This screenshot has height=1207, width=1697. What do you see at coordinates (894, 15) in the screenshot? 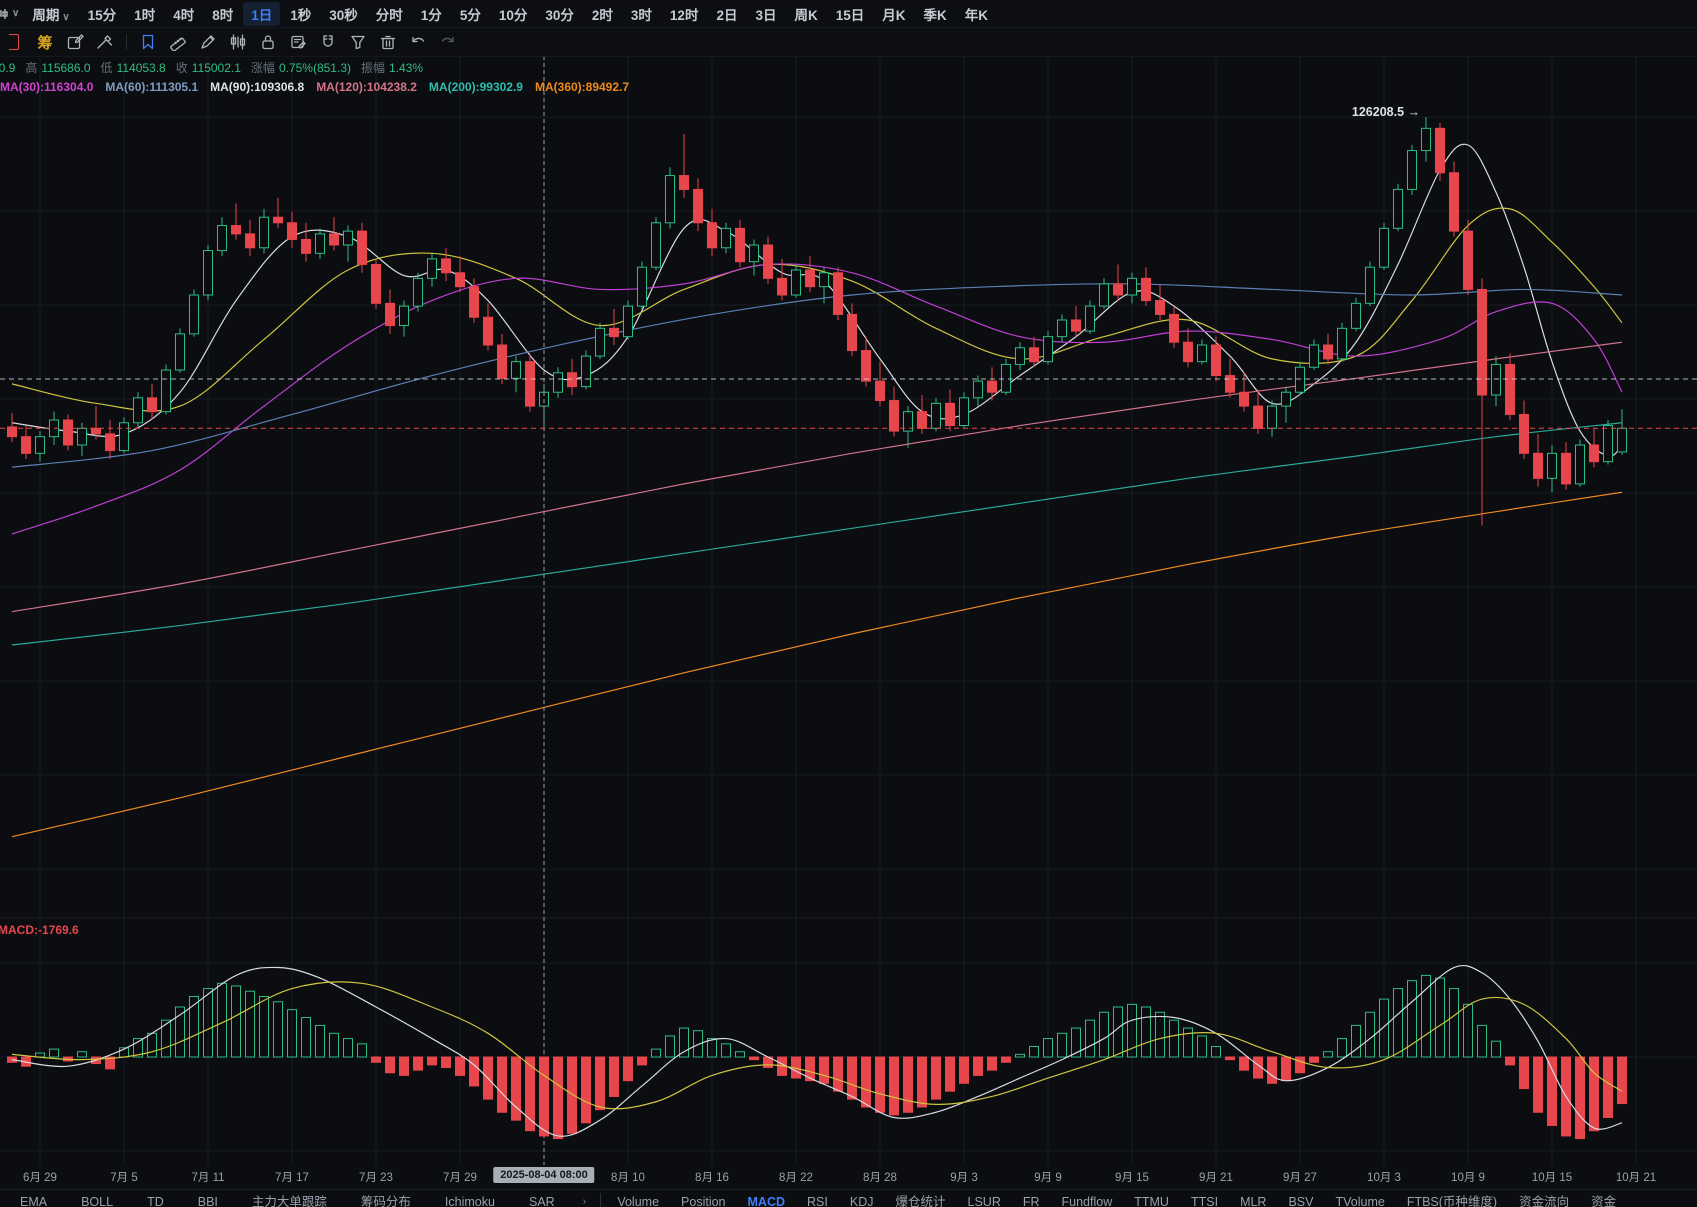
I see `period-月K: 月K` at bounding box center [894, 15].